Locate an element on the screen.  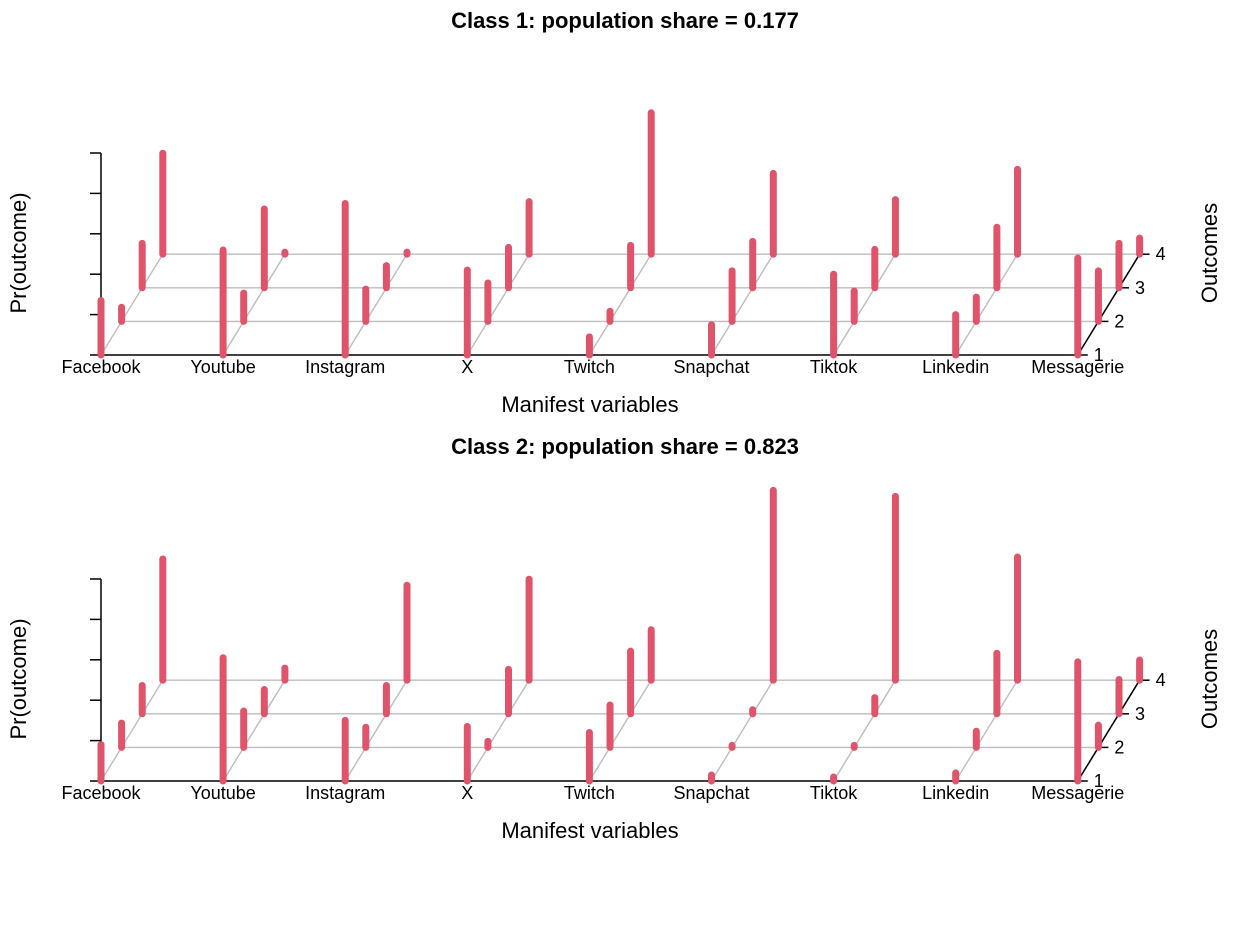
chart-title-class-2: Class 2: population share = 0.823 is located at coordinates (625, 446).